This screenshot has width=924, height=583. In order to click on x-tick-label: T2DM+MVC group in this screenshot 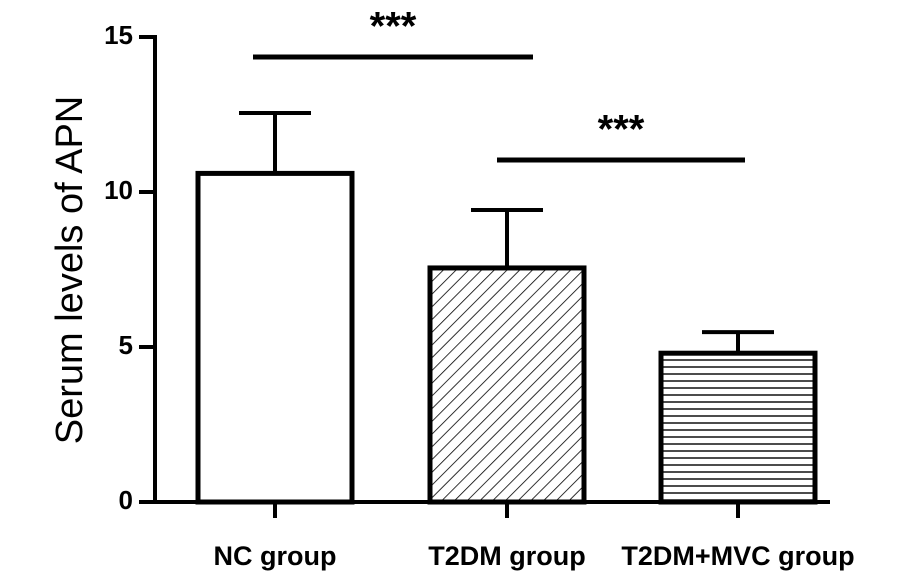, I will do `click(737, 556)`.